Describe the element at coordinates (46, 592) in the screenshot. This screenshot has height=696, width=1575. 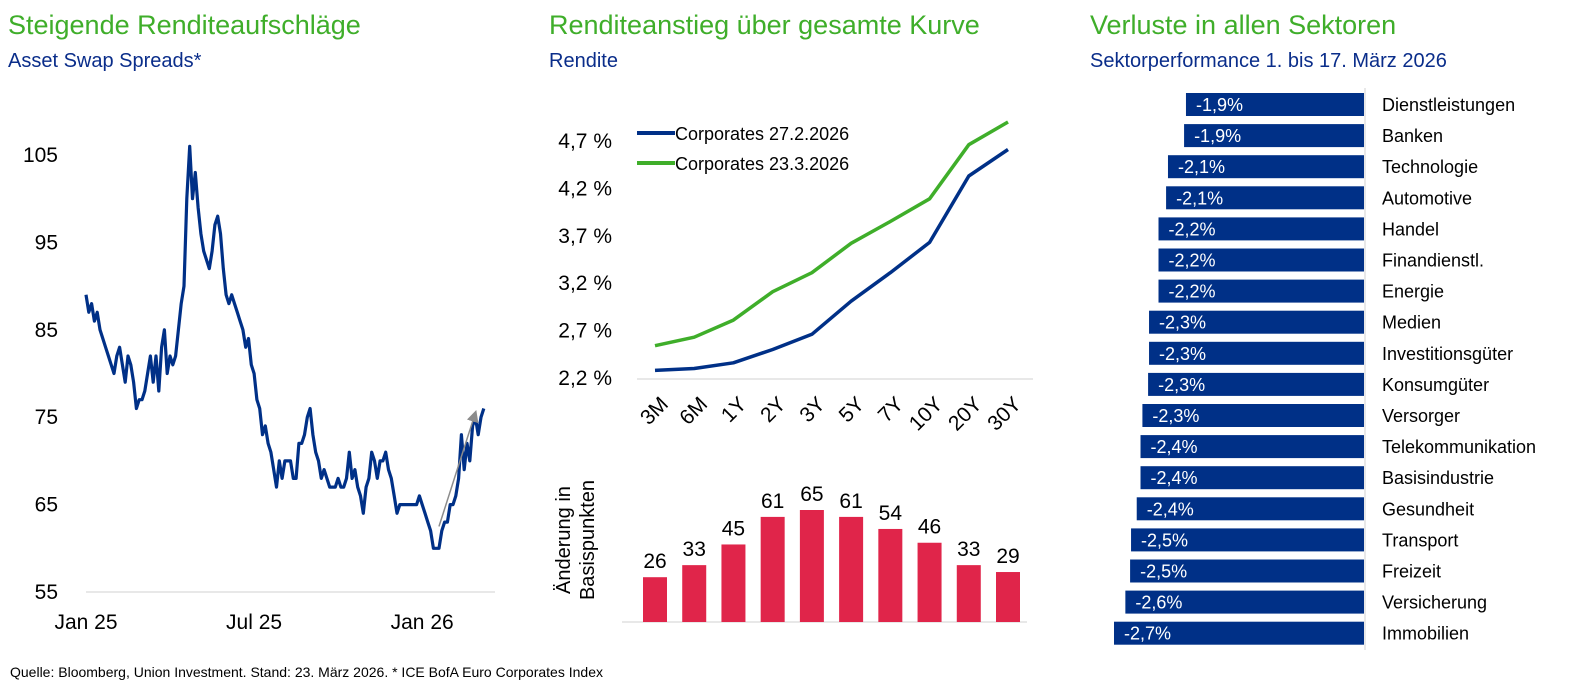
I see `y-tick-label: 55` at that location.